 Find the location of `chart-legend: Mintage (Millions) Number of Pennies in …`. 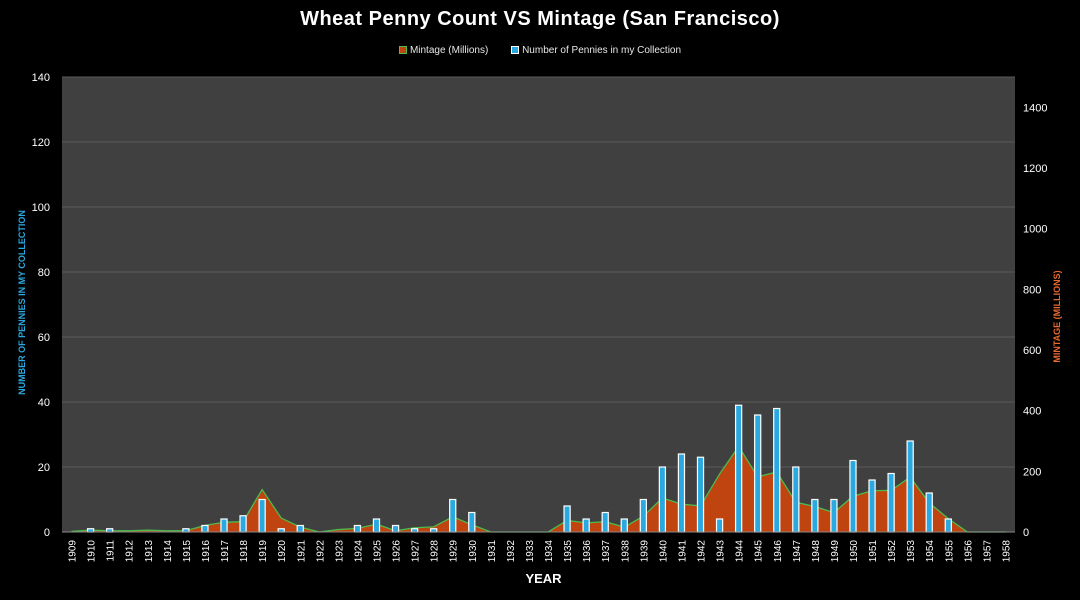

chart-legend: Mintage (Millions) Number of Pennies in … is located at coordinates (540, 50).